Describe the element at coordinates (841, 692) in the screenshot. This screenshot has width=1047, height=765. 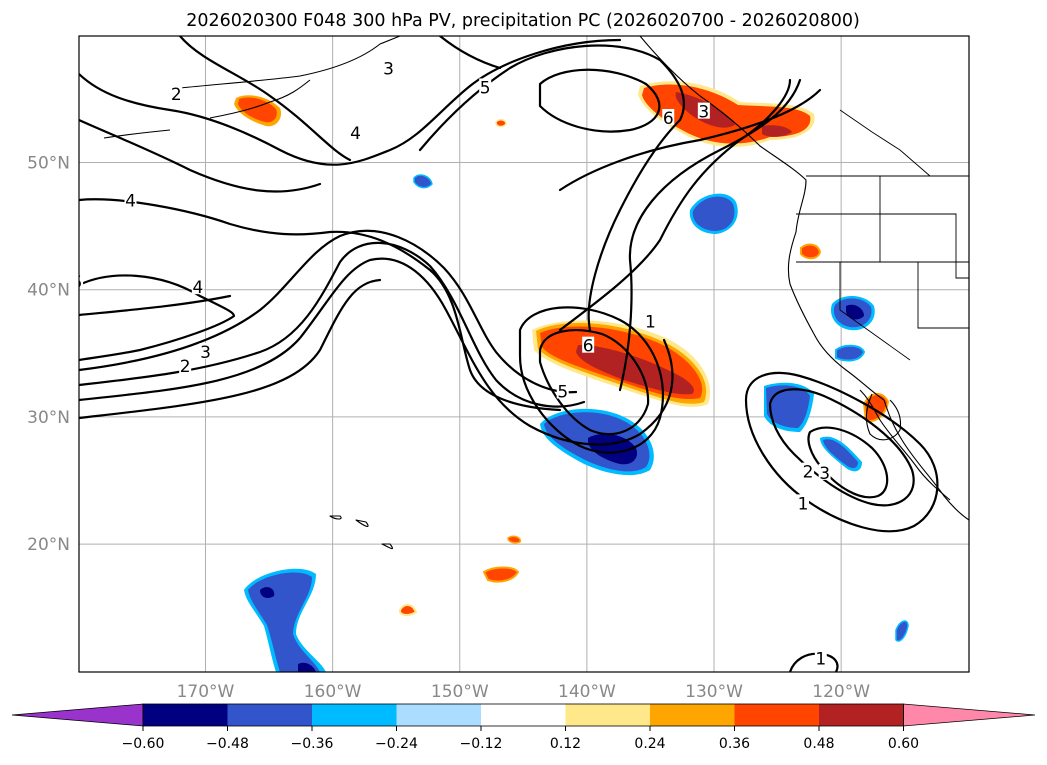
I see `lon-tick-label: 120°W` at that location.